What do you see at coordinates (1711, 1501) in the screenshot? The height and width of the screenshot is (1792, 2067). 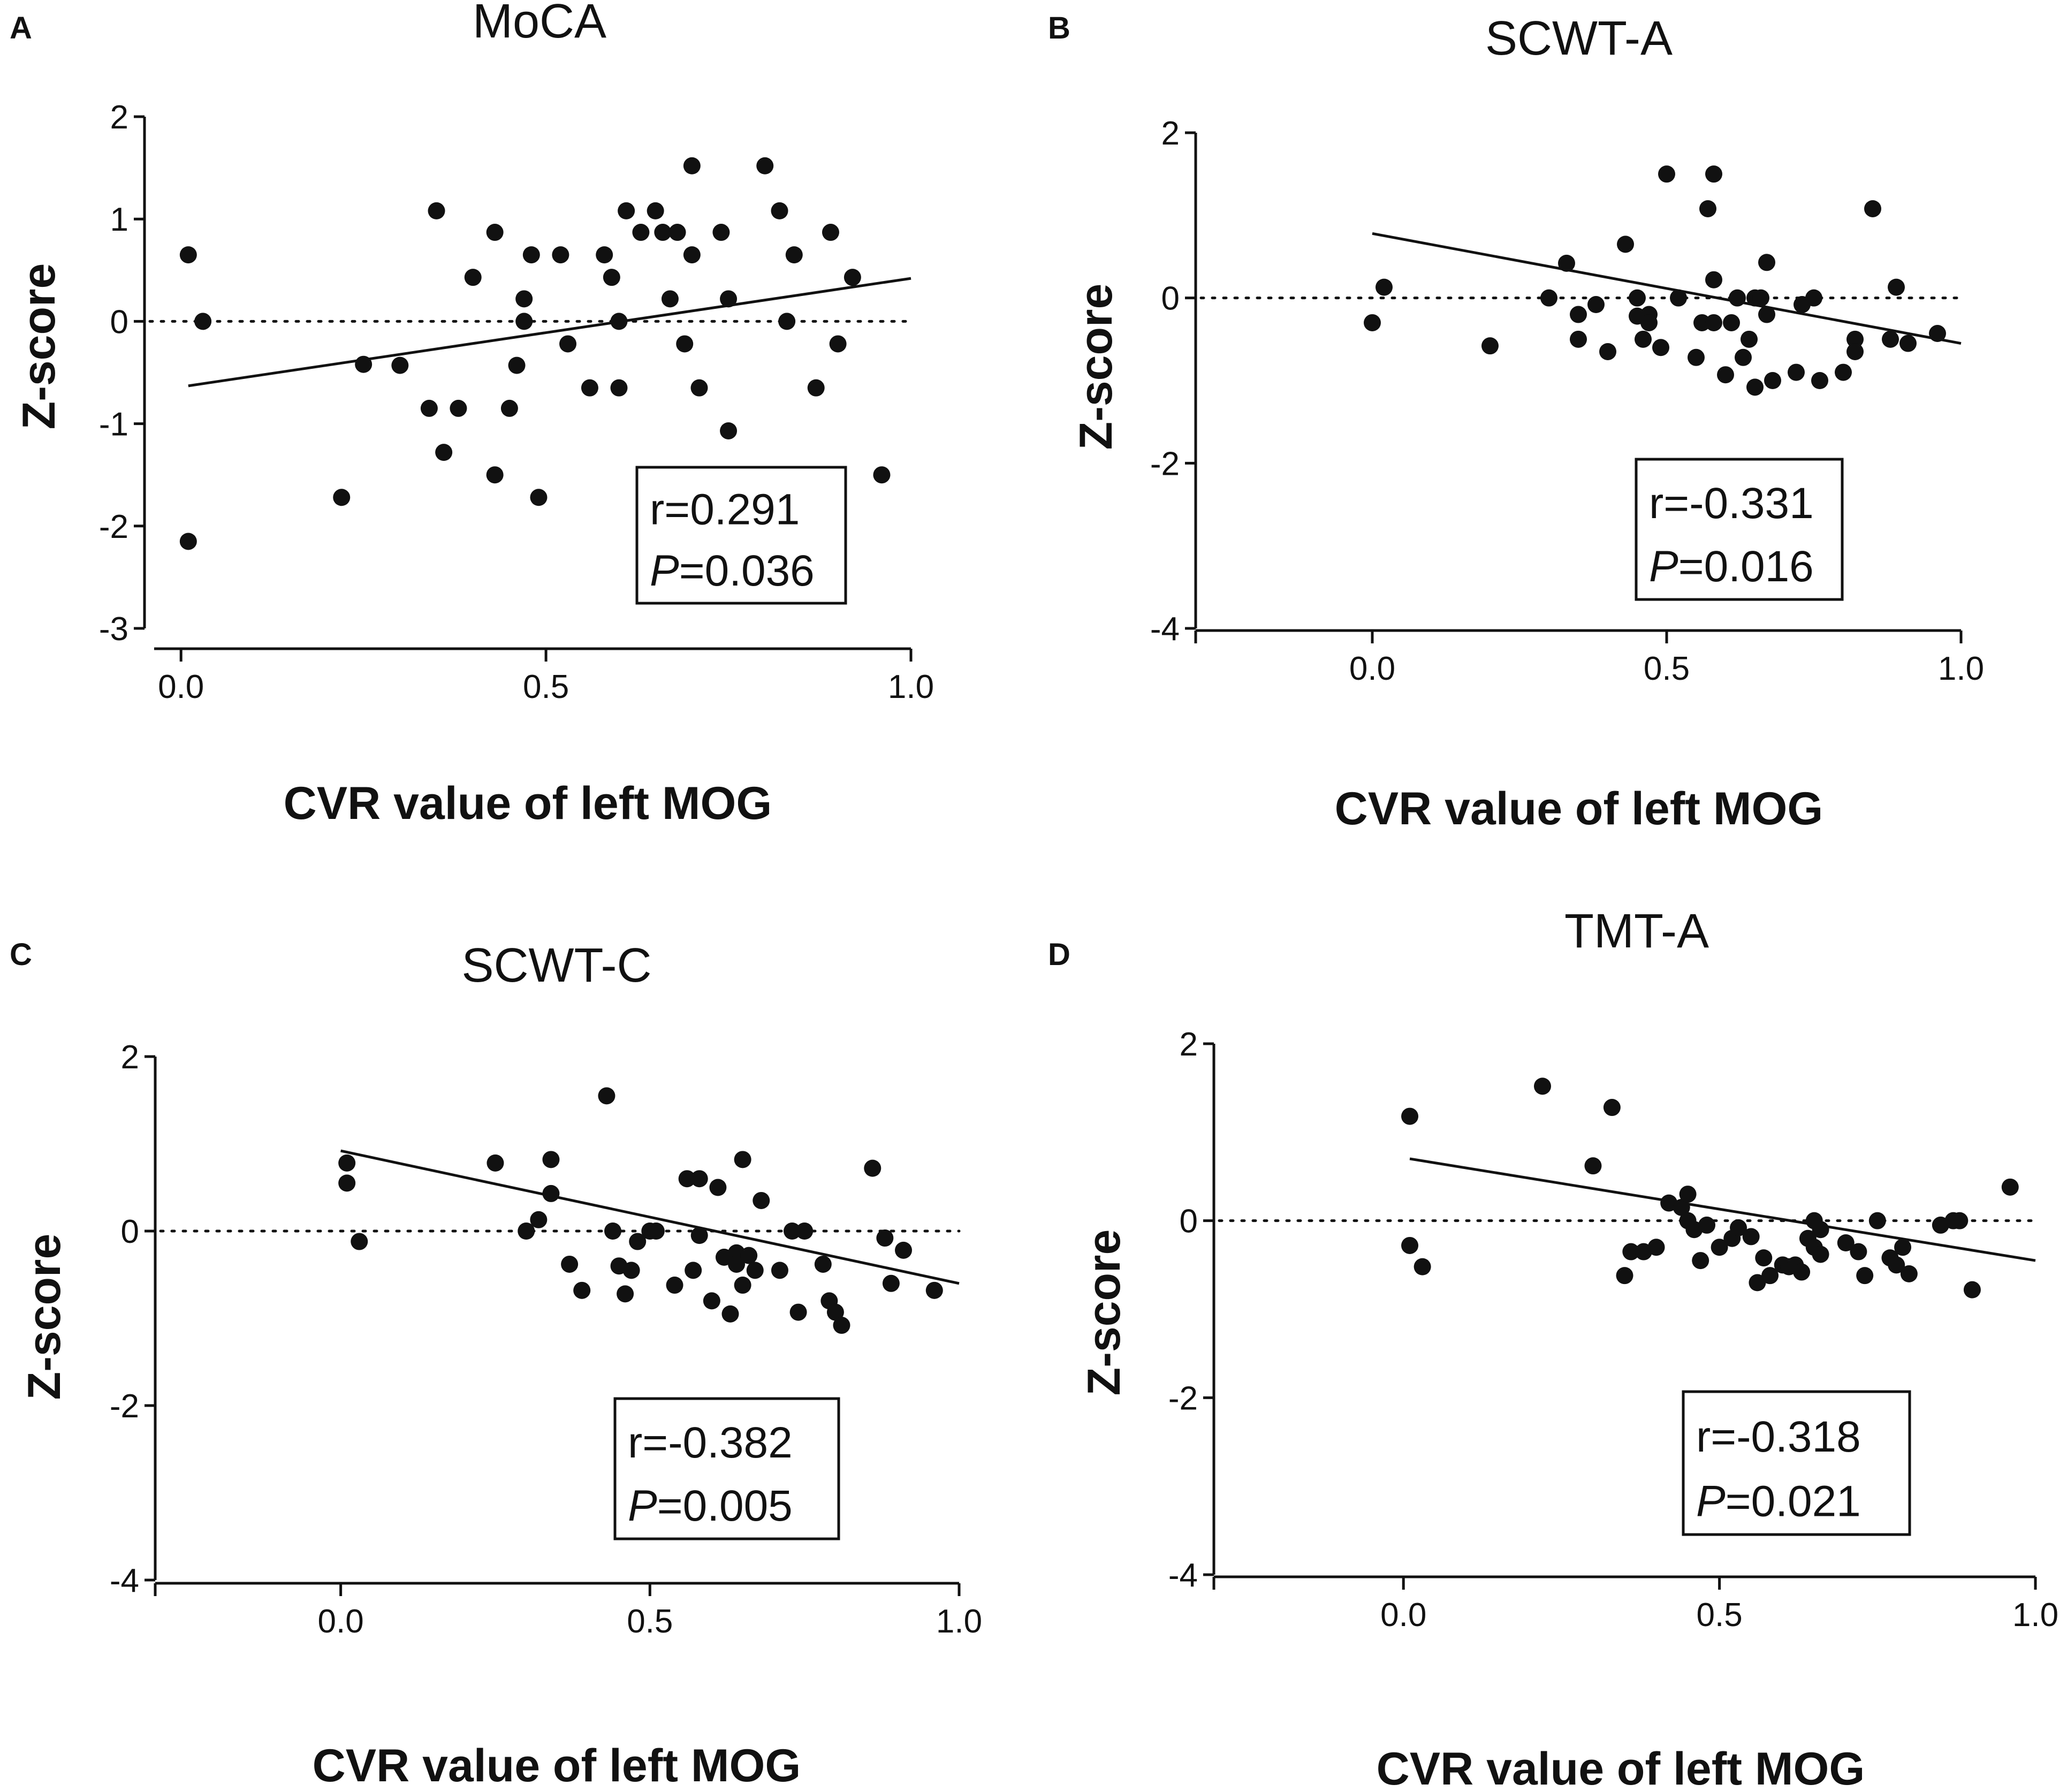 I see `p-symbol: P` at bounding box center [1711, 1501].